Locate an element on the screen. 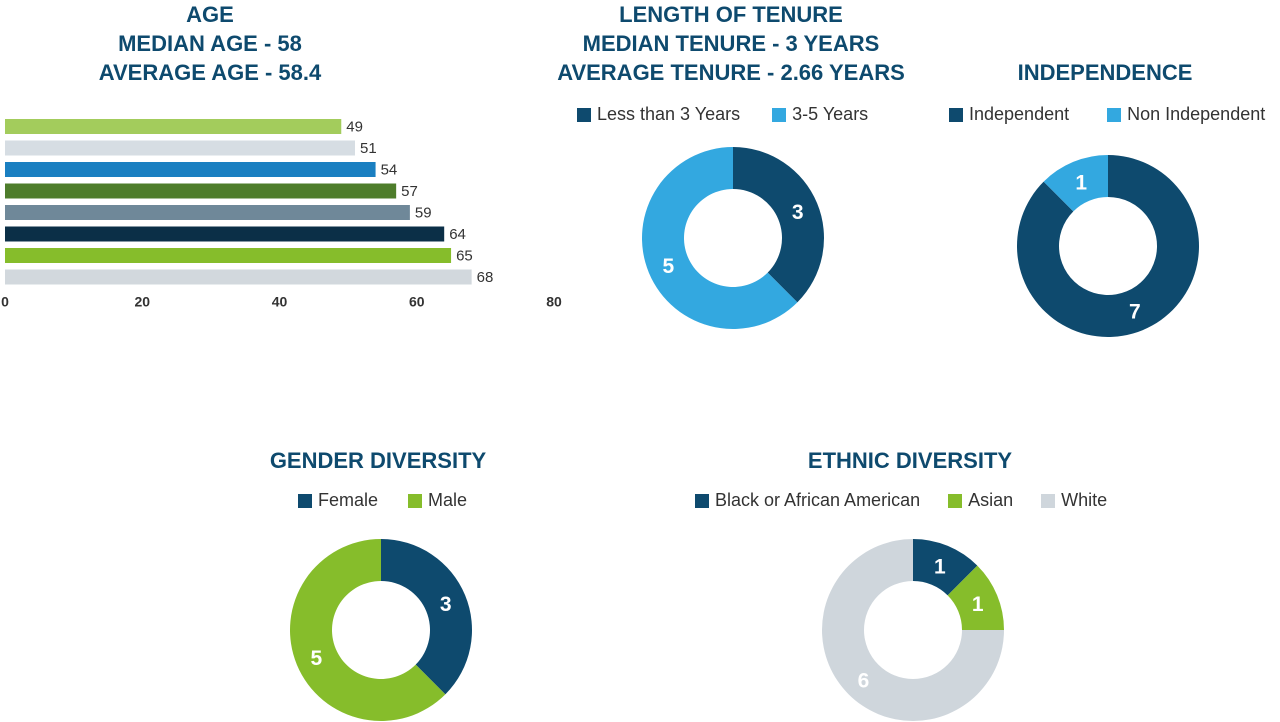 The height and width of the screenshot is (722, 1280). tenure-donut-chart: 35 is located at coordinates (733, 238).